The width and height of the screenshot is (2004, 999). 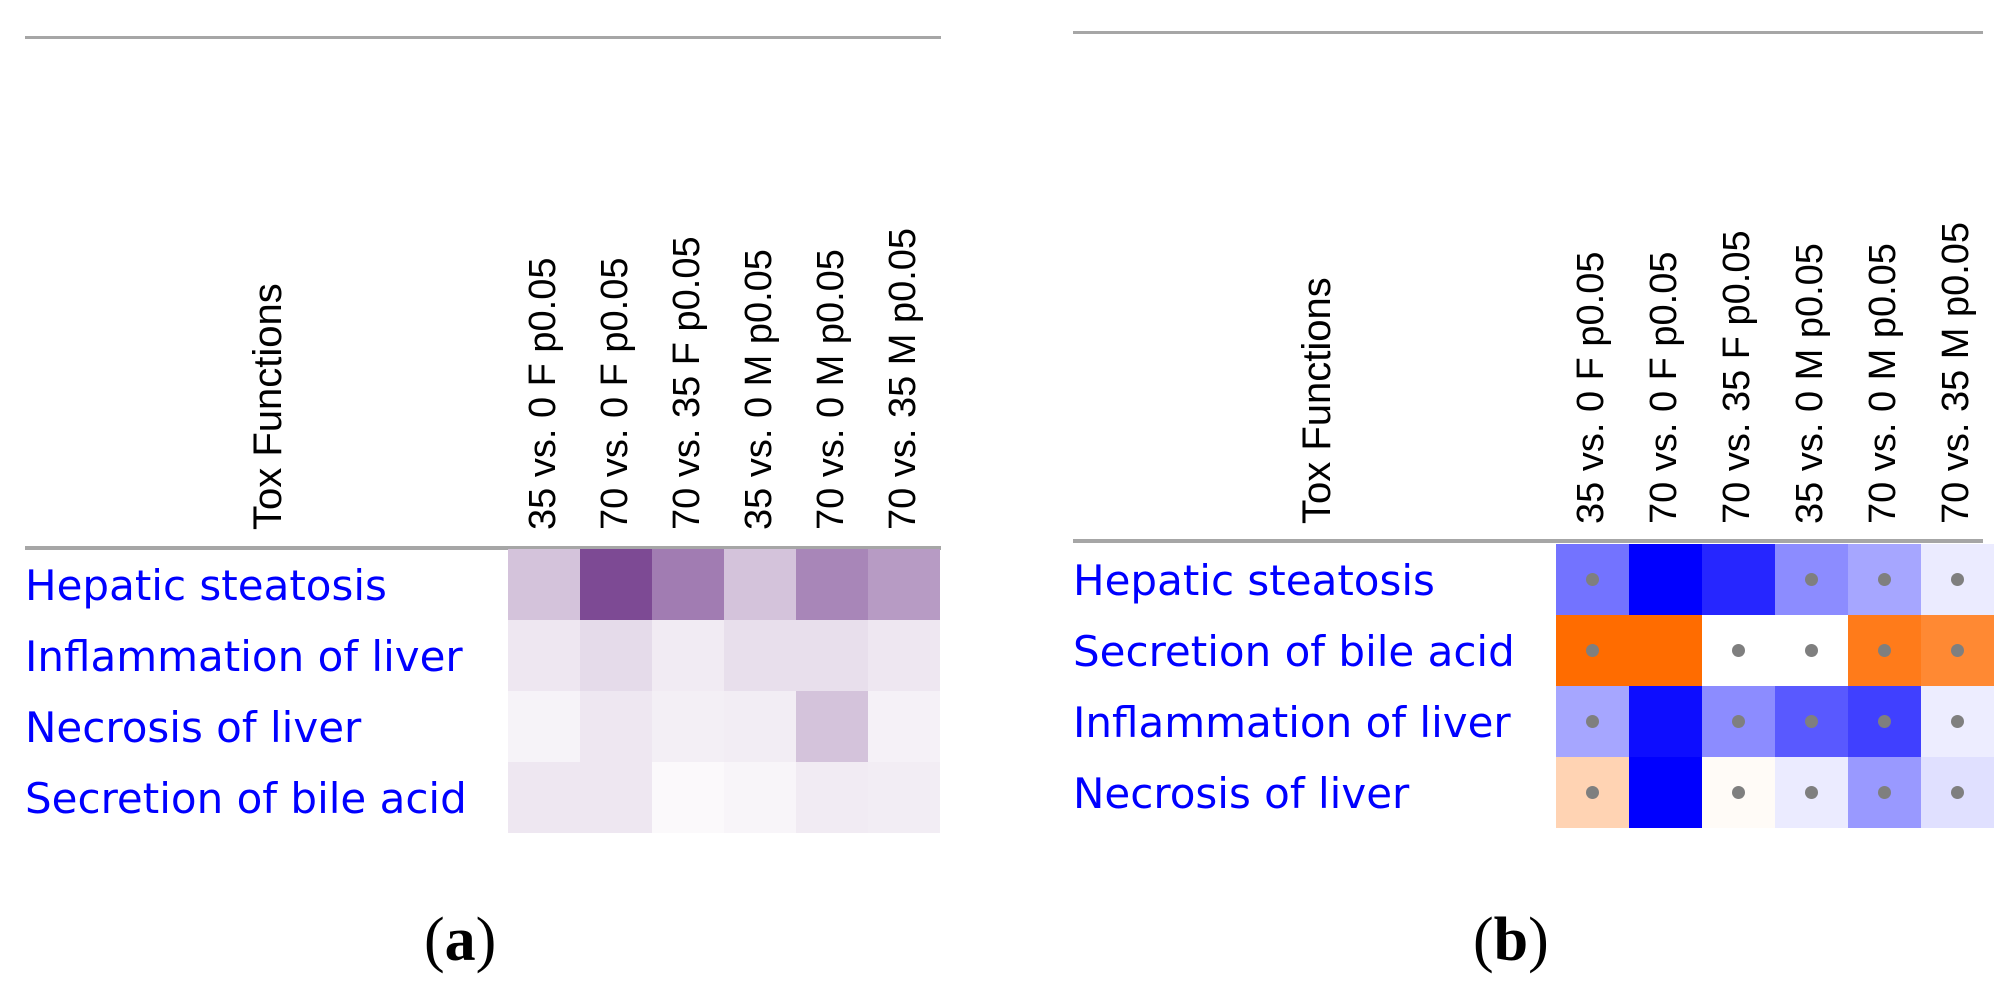 I want to click on caption-letter-b: b, so click(x=1511, y=940).